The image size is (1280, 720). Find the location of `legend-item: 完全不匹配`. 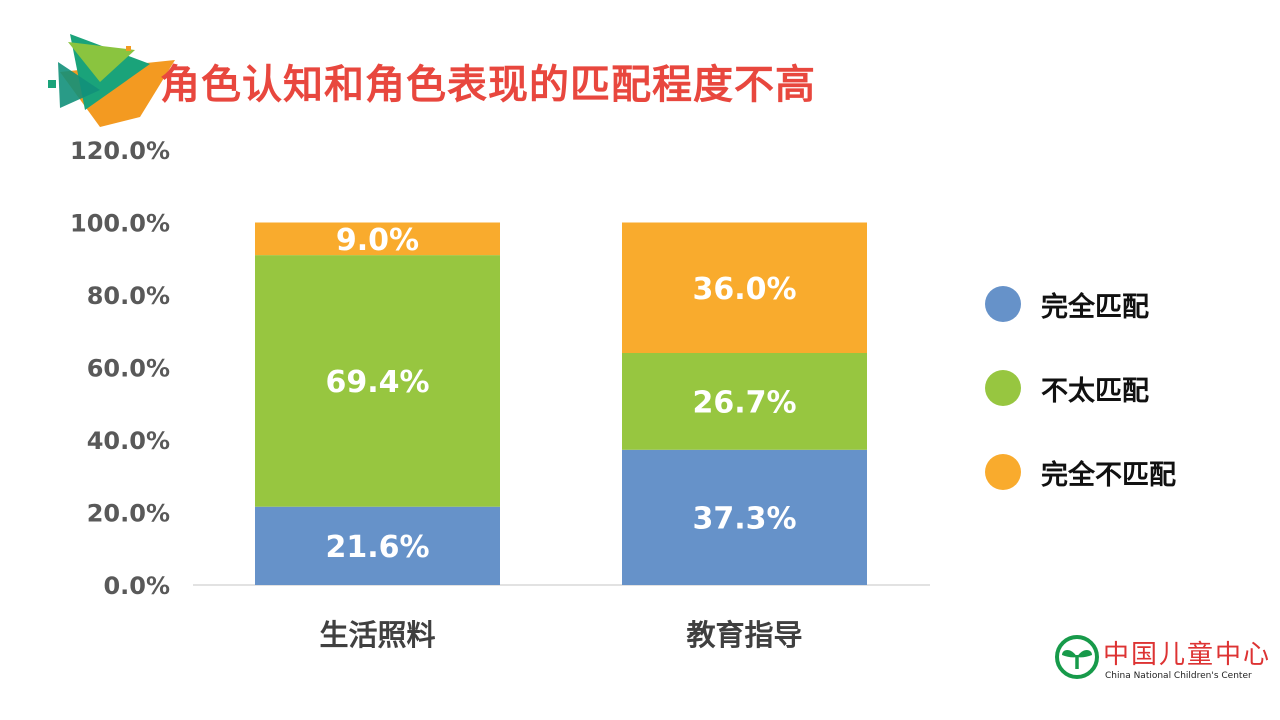

legend-item: 完全不匹配 is located at coordinates (1080, 472).